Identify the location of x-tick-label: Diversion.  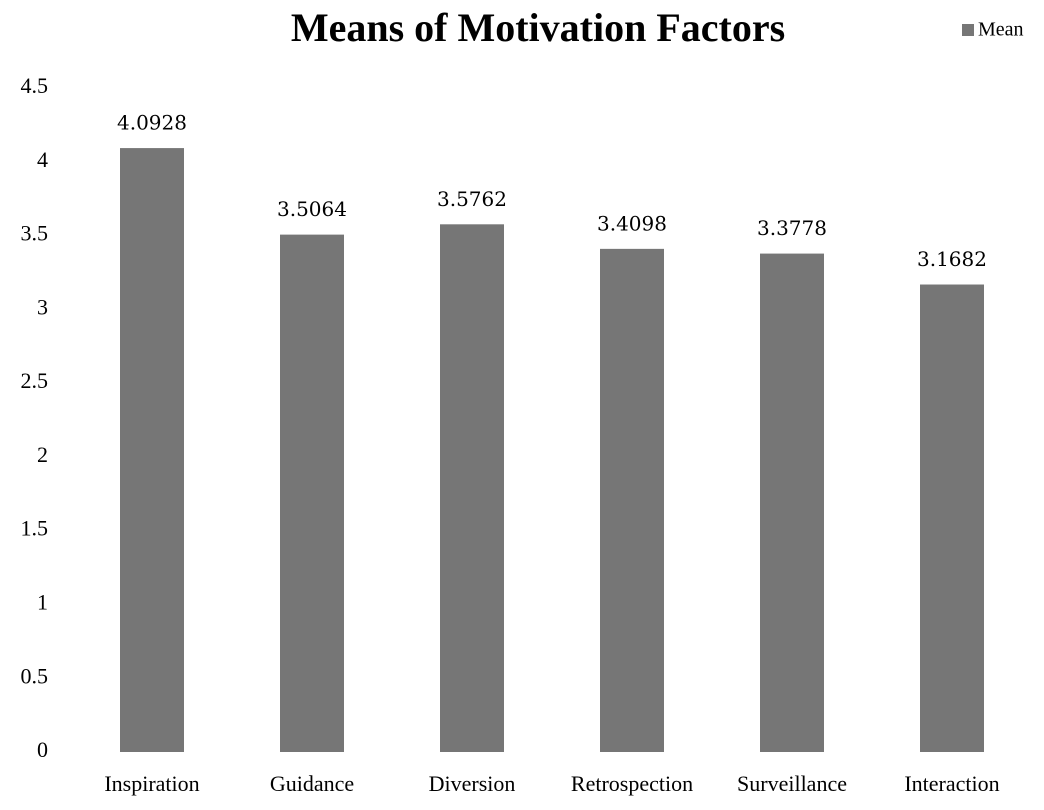
(472, 783).